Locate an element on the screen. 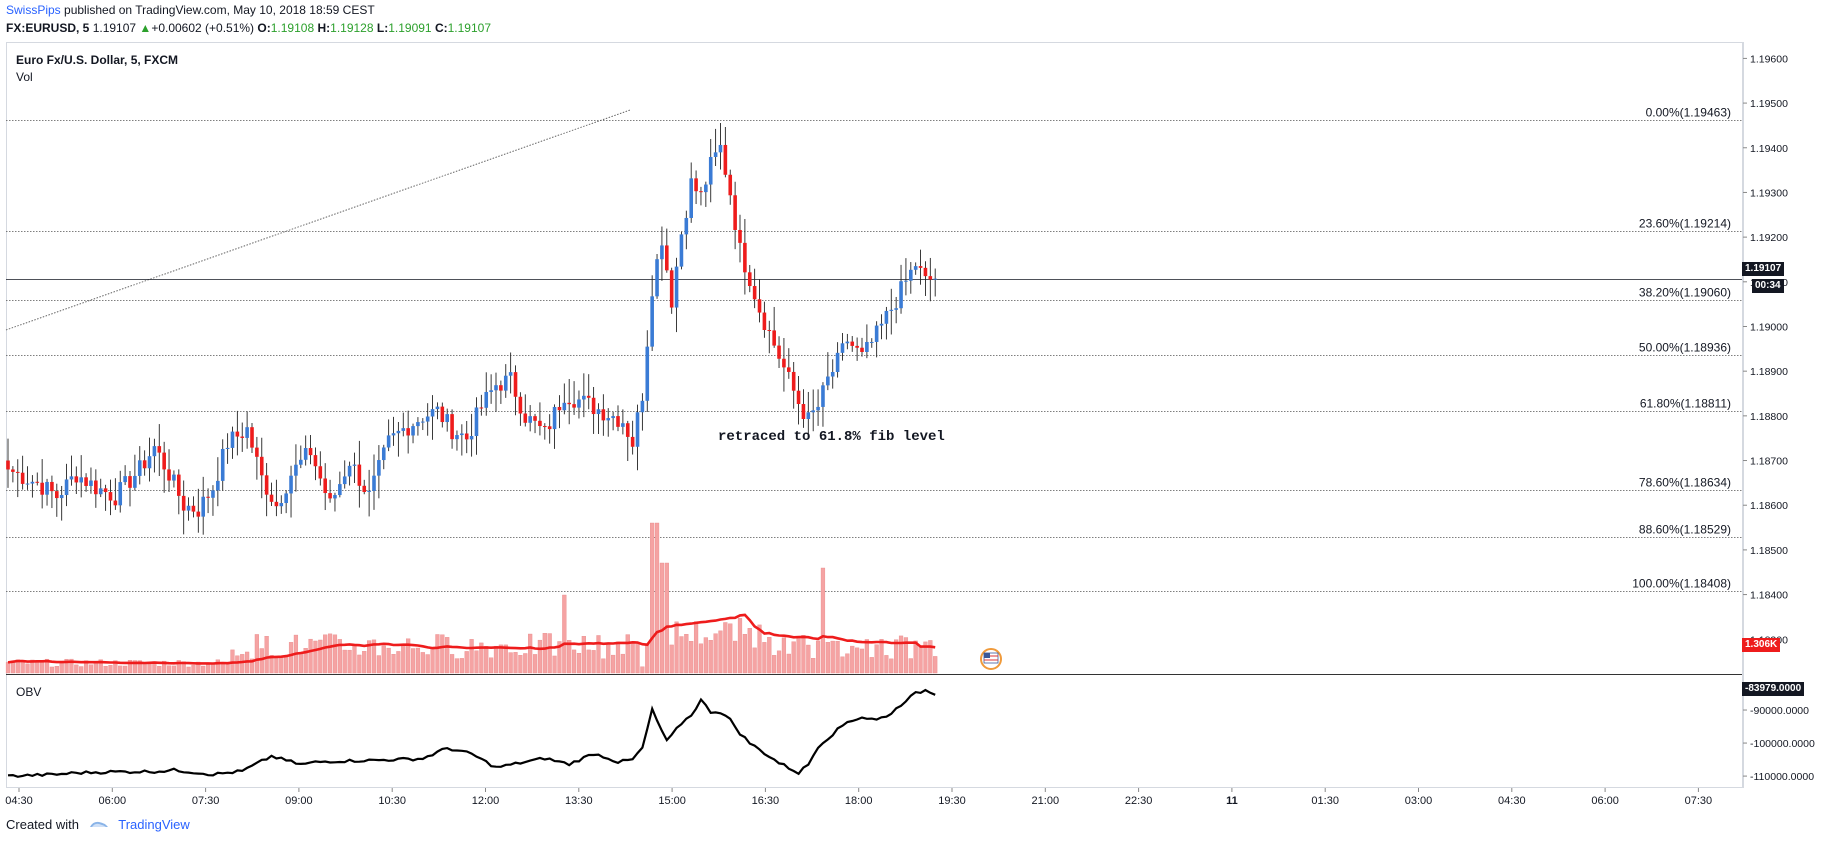 Image resolution: width=1824 pixels, height=844 pixels. flag-canton is located at coordinates (987, 655).